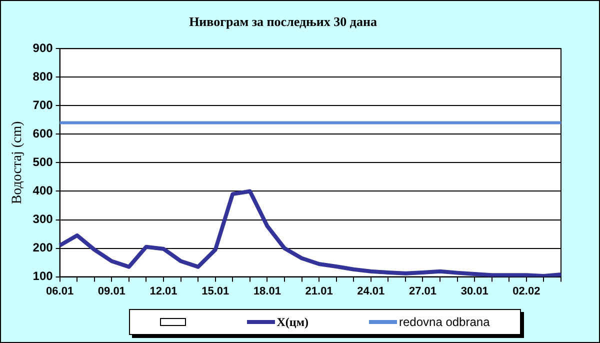 Image resolution: width=600 pixels, height=343 pixels. What do you see at coordinates (216, 291) in the screenshot?
I see `x-tick-label: 15.01` at bounding box center [216, 291].